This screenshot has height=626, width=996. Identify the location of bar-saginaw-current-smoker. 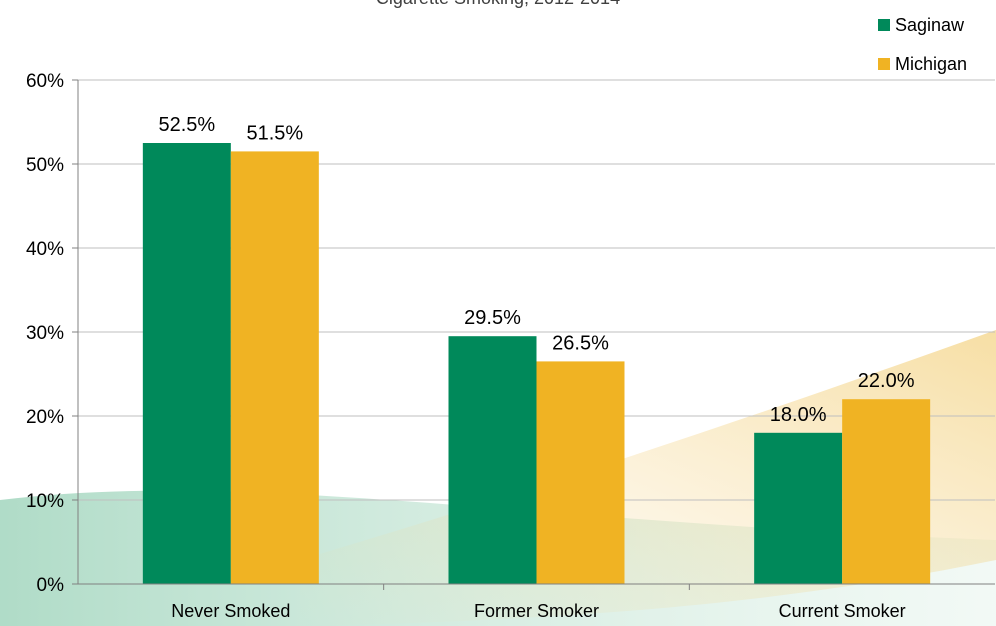
(798, 508).